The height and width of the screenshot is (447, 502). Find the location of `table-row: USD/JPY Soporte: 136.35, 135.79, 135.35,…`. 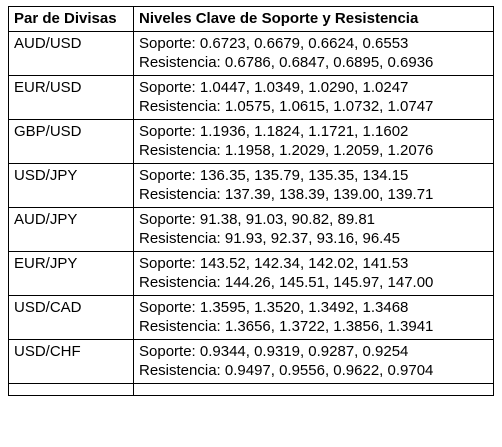

table-row: USD/JPY Soporte: 136.35, 135.79, 135.35,… is located at coordinates (251, 185).